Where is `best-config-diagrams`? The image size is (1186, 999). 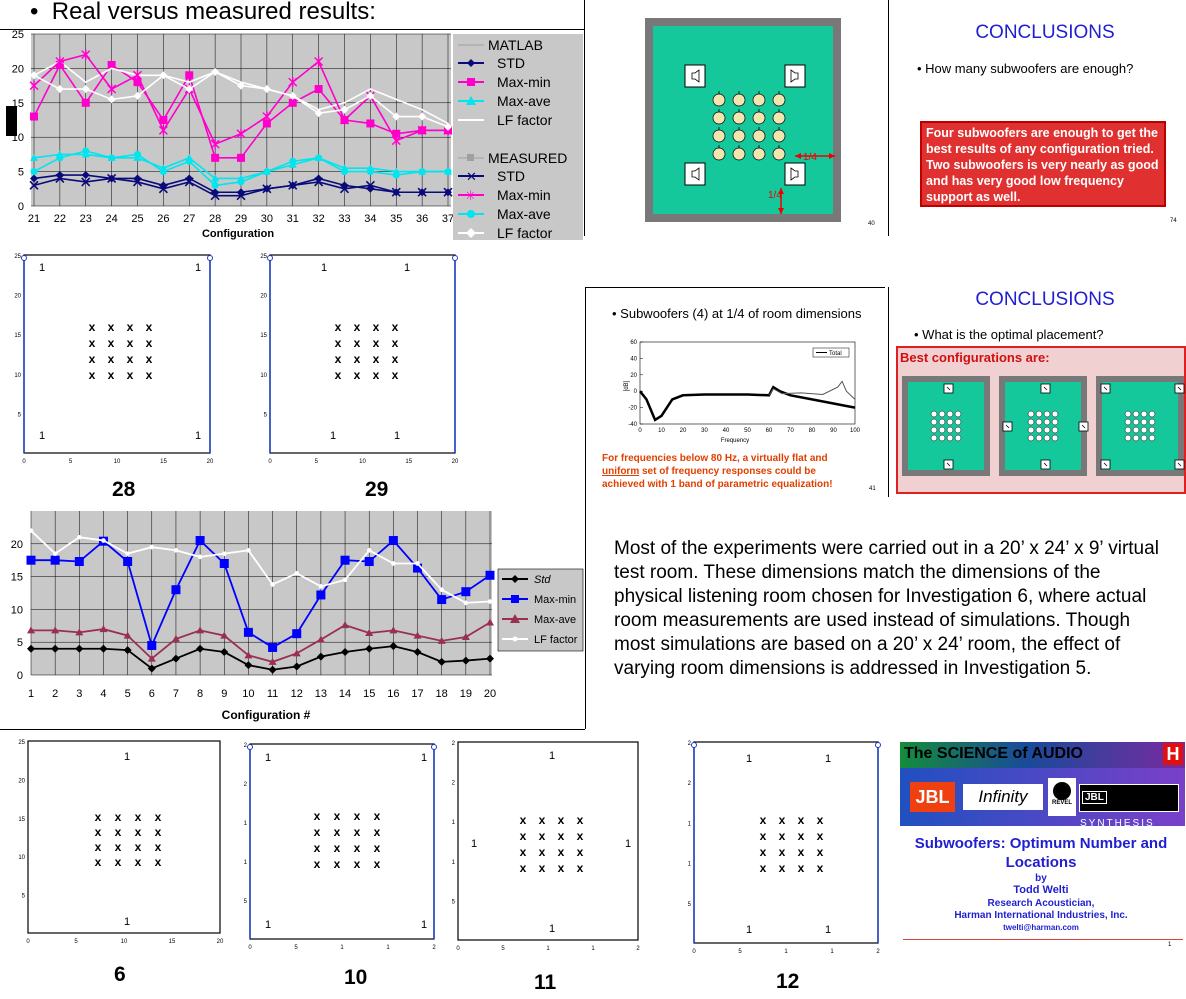
best-config-diagrams is located at coordinates (1043, 426).